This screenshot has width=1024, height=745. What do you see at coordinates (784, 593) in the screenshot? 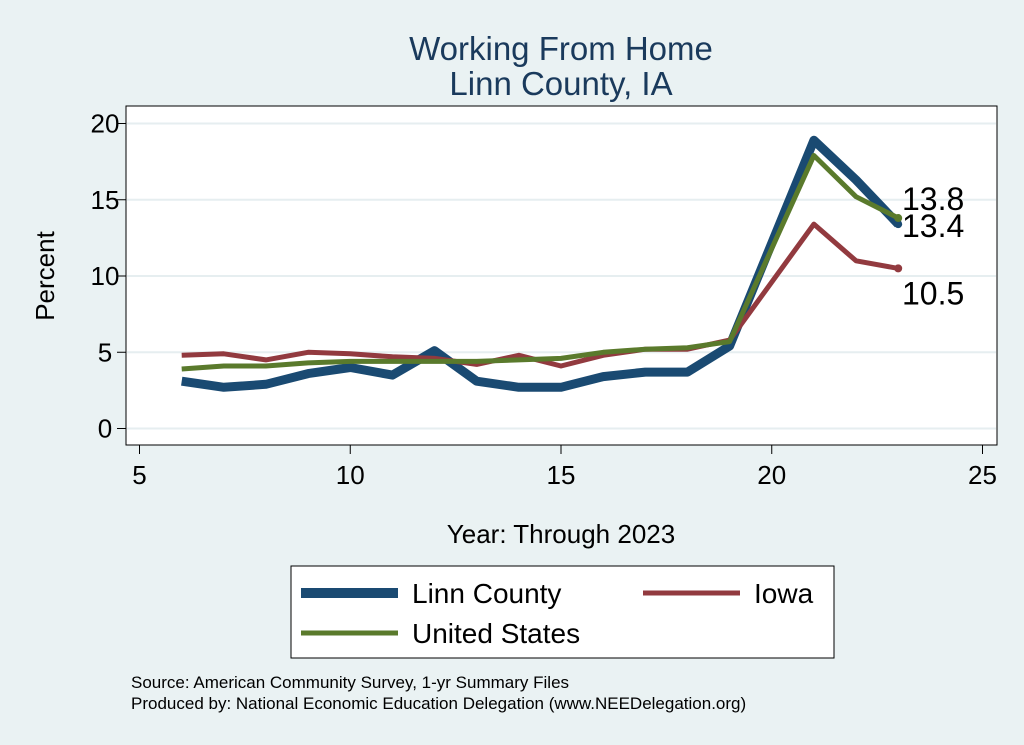
I see `legend-label-iowa: Iowa` at bounding box center [784, 593].